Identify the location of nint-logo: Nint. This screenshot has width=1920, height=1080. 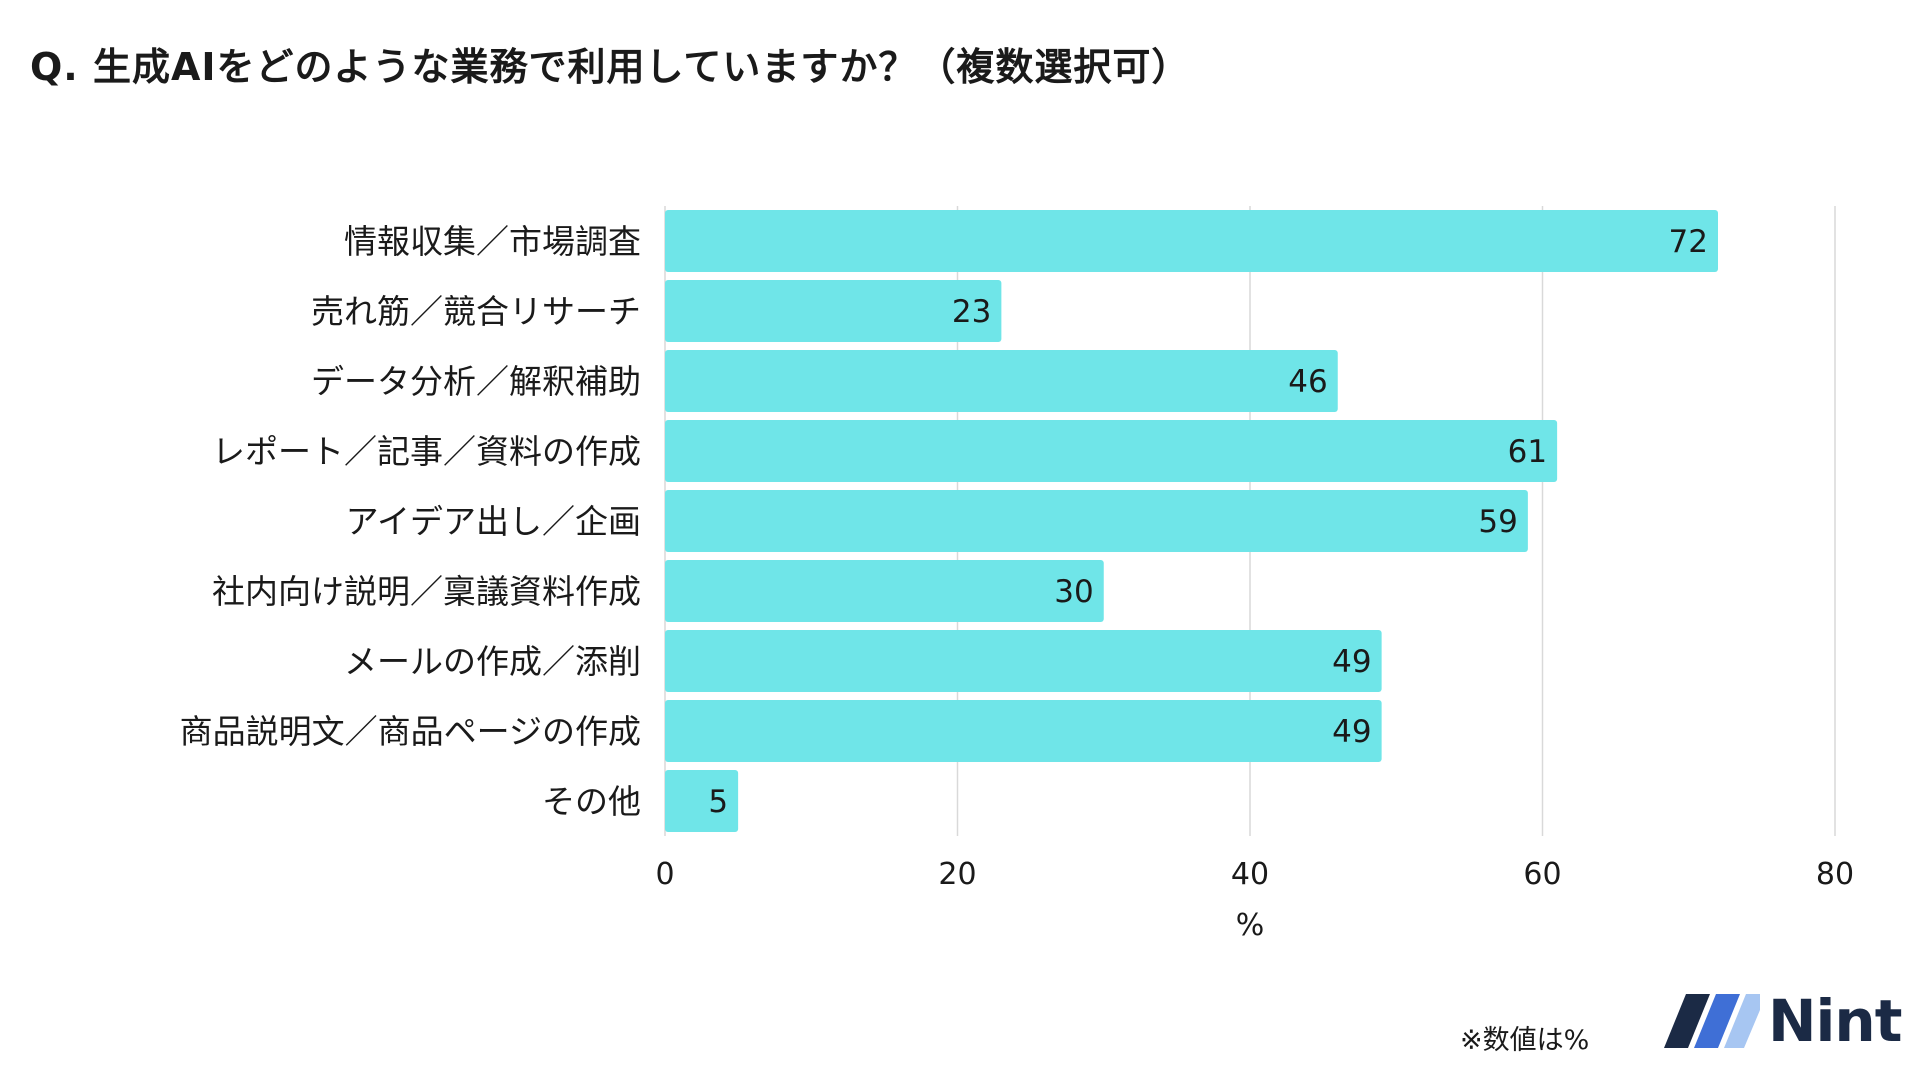
(1784, 1021).